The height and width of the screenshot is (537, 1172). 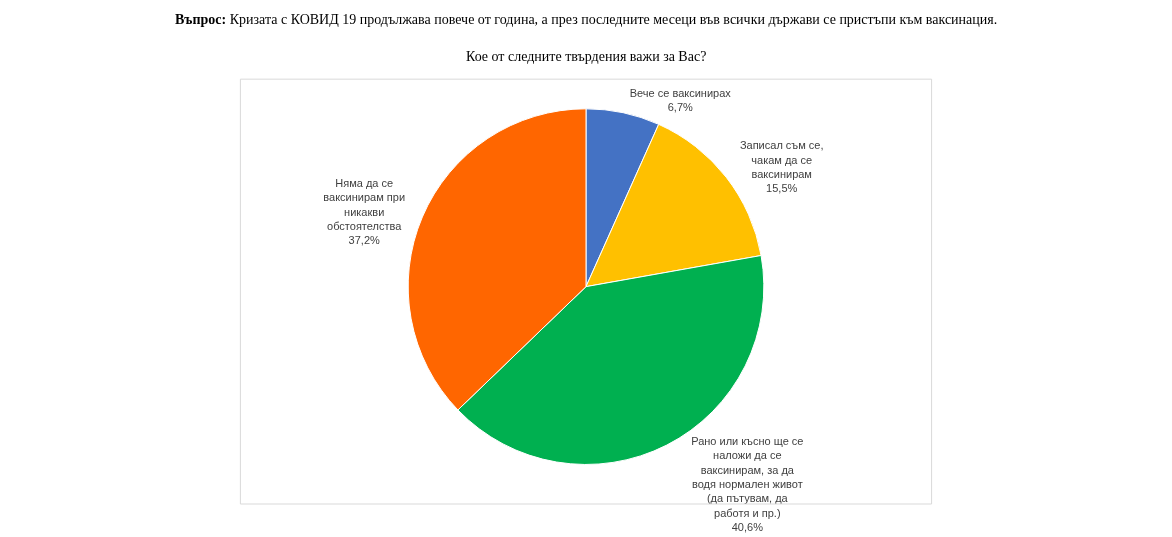 What do you see at coordinates (747, 526) in the screenshot?
I see `data-label: 40,6%` at bounding box center [747, 526].